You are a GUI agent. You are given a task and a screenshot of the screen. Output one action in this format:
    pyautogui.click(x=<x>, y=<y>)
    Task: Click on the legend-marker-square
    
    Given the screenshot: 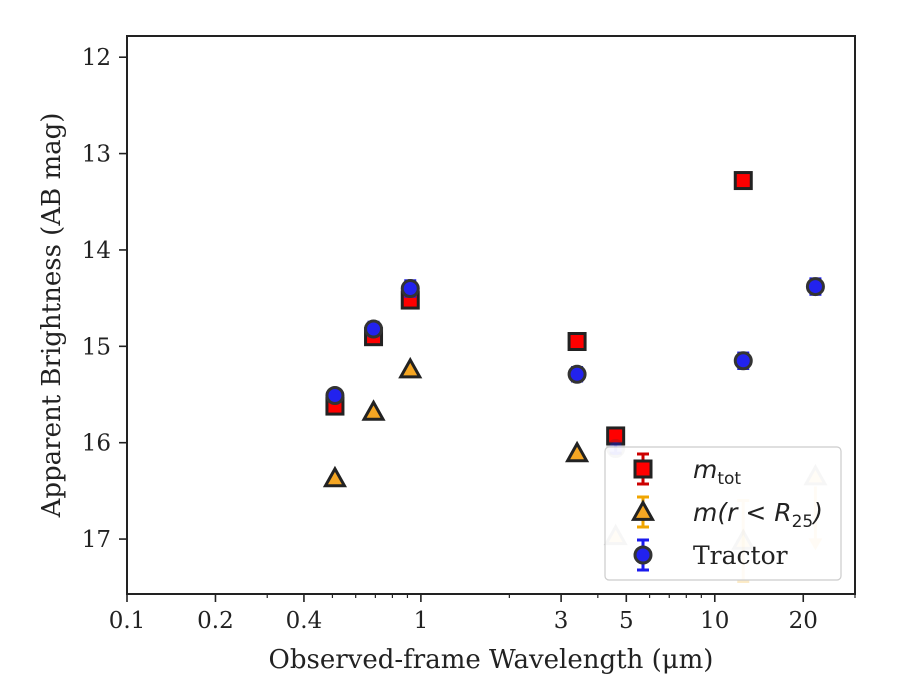 What is the action you would take?
    pyautogui.click(x=643, y=469)
    